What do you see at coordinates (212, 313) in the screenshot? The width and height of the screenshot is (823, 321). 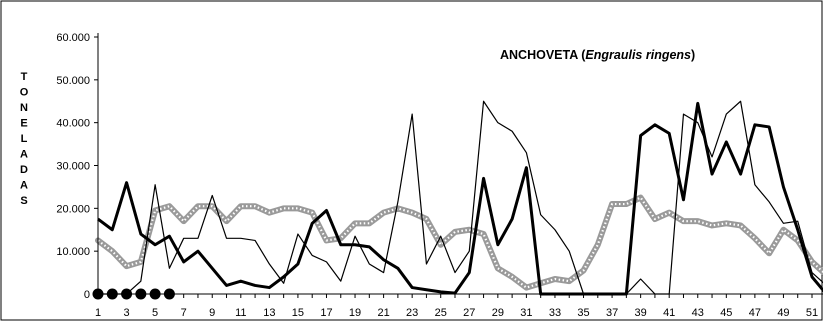 I see `x-tick-label: 9` at bounding box center [212, 313].